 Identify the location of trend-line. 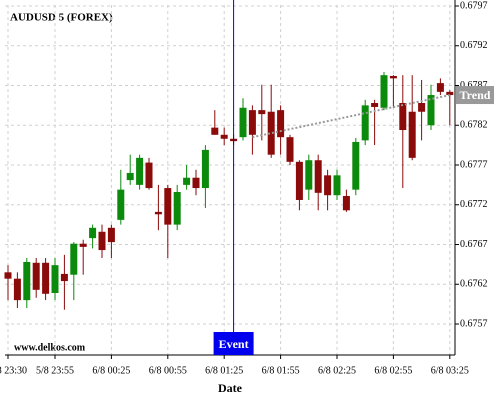
(351, 116).